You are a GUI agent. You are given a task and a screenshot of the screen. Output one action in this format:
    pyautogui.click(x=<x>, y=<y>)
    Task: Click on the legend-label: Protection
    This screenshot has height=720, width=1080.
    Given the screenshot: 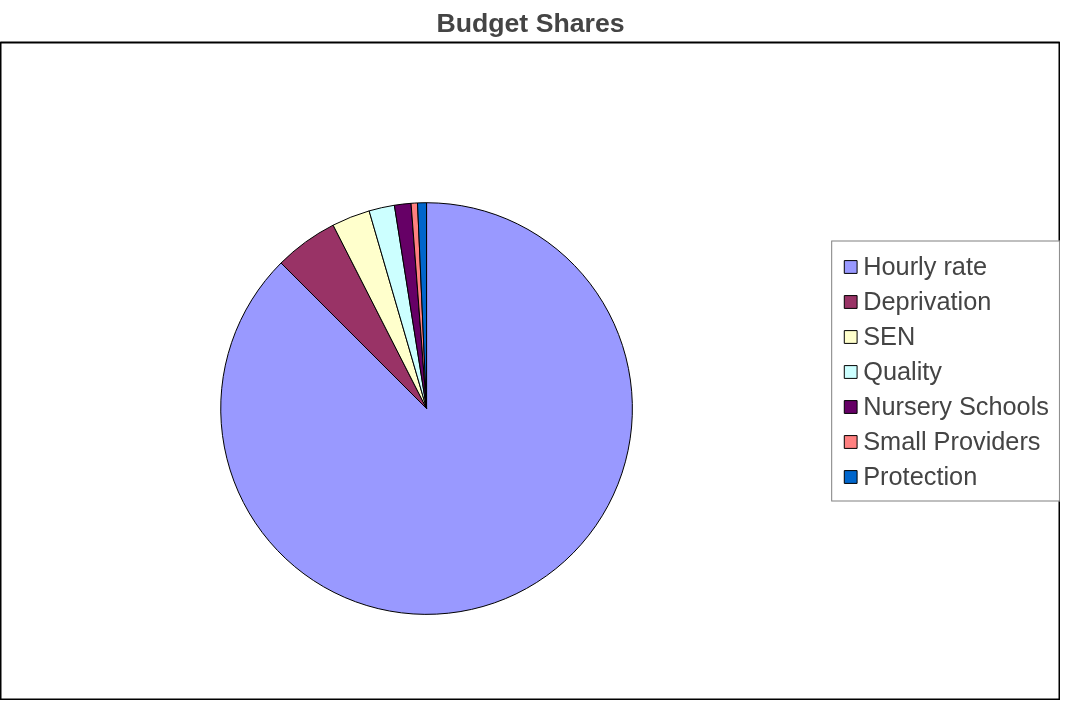 What is the action you would take?
    pyautogui.click(x=920, y=476)
    